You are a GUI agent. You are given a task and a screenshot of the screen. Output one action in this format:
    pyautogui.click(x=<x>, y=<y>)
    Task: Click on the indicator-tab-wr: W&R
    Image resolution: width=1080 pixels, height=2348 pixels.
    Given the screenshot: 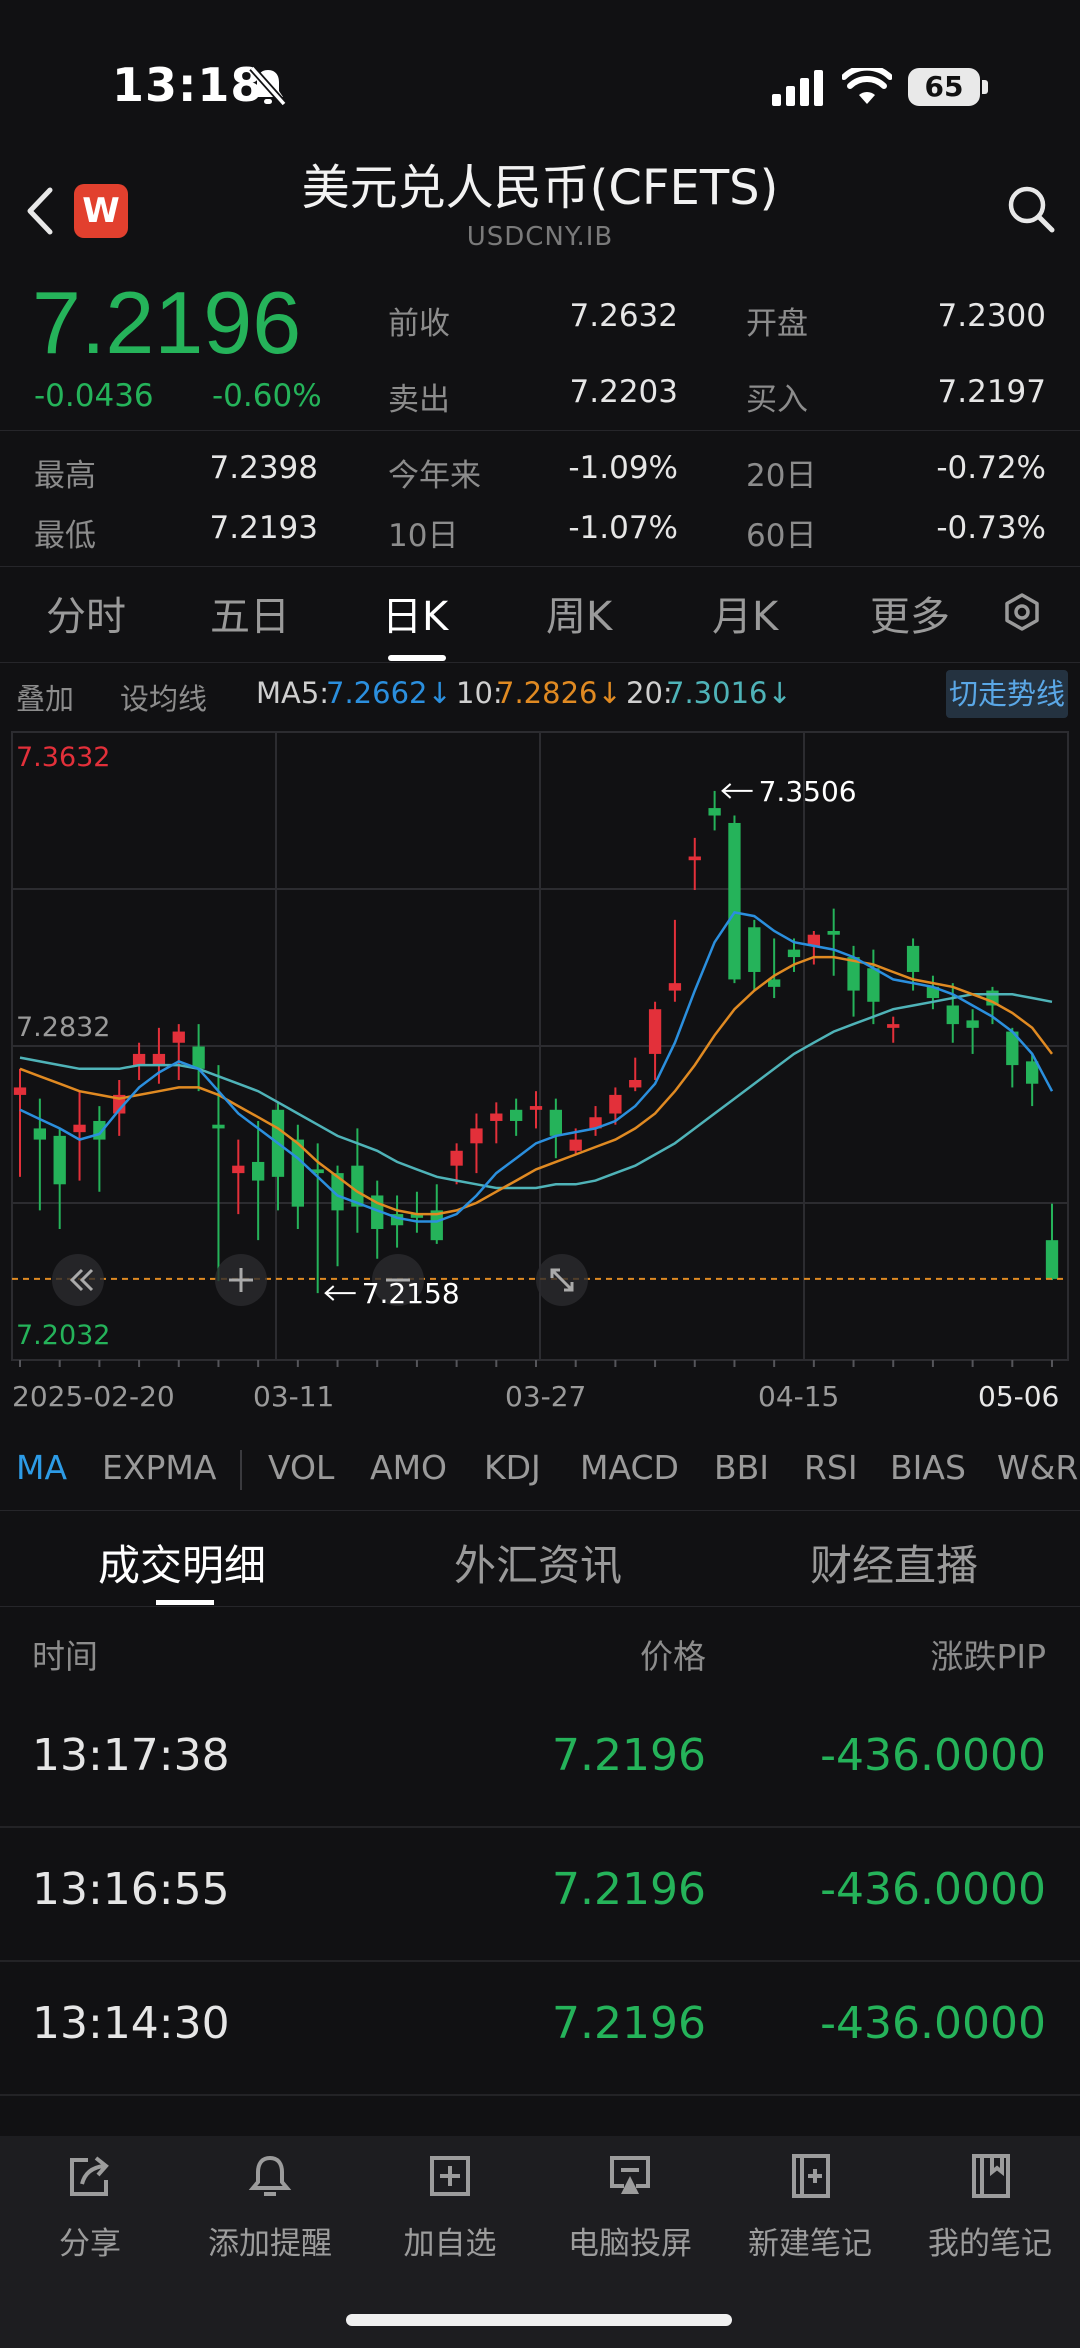 What is the action you would take?
    pyautogui.click(x=1038, y=1467)
    